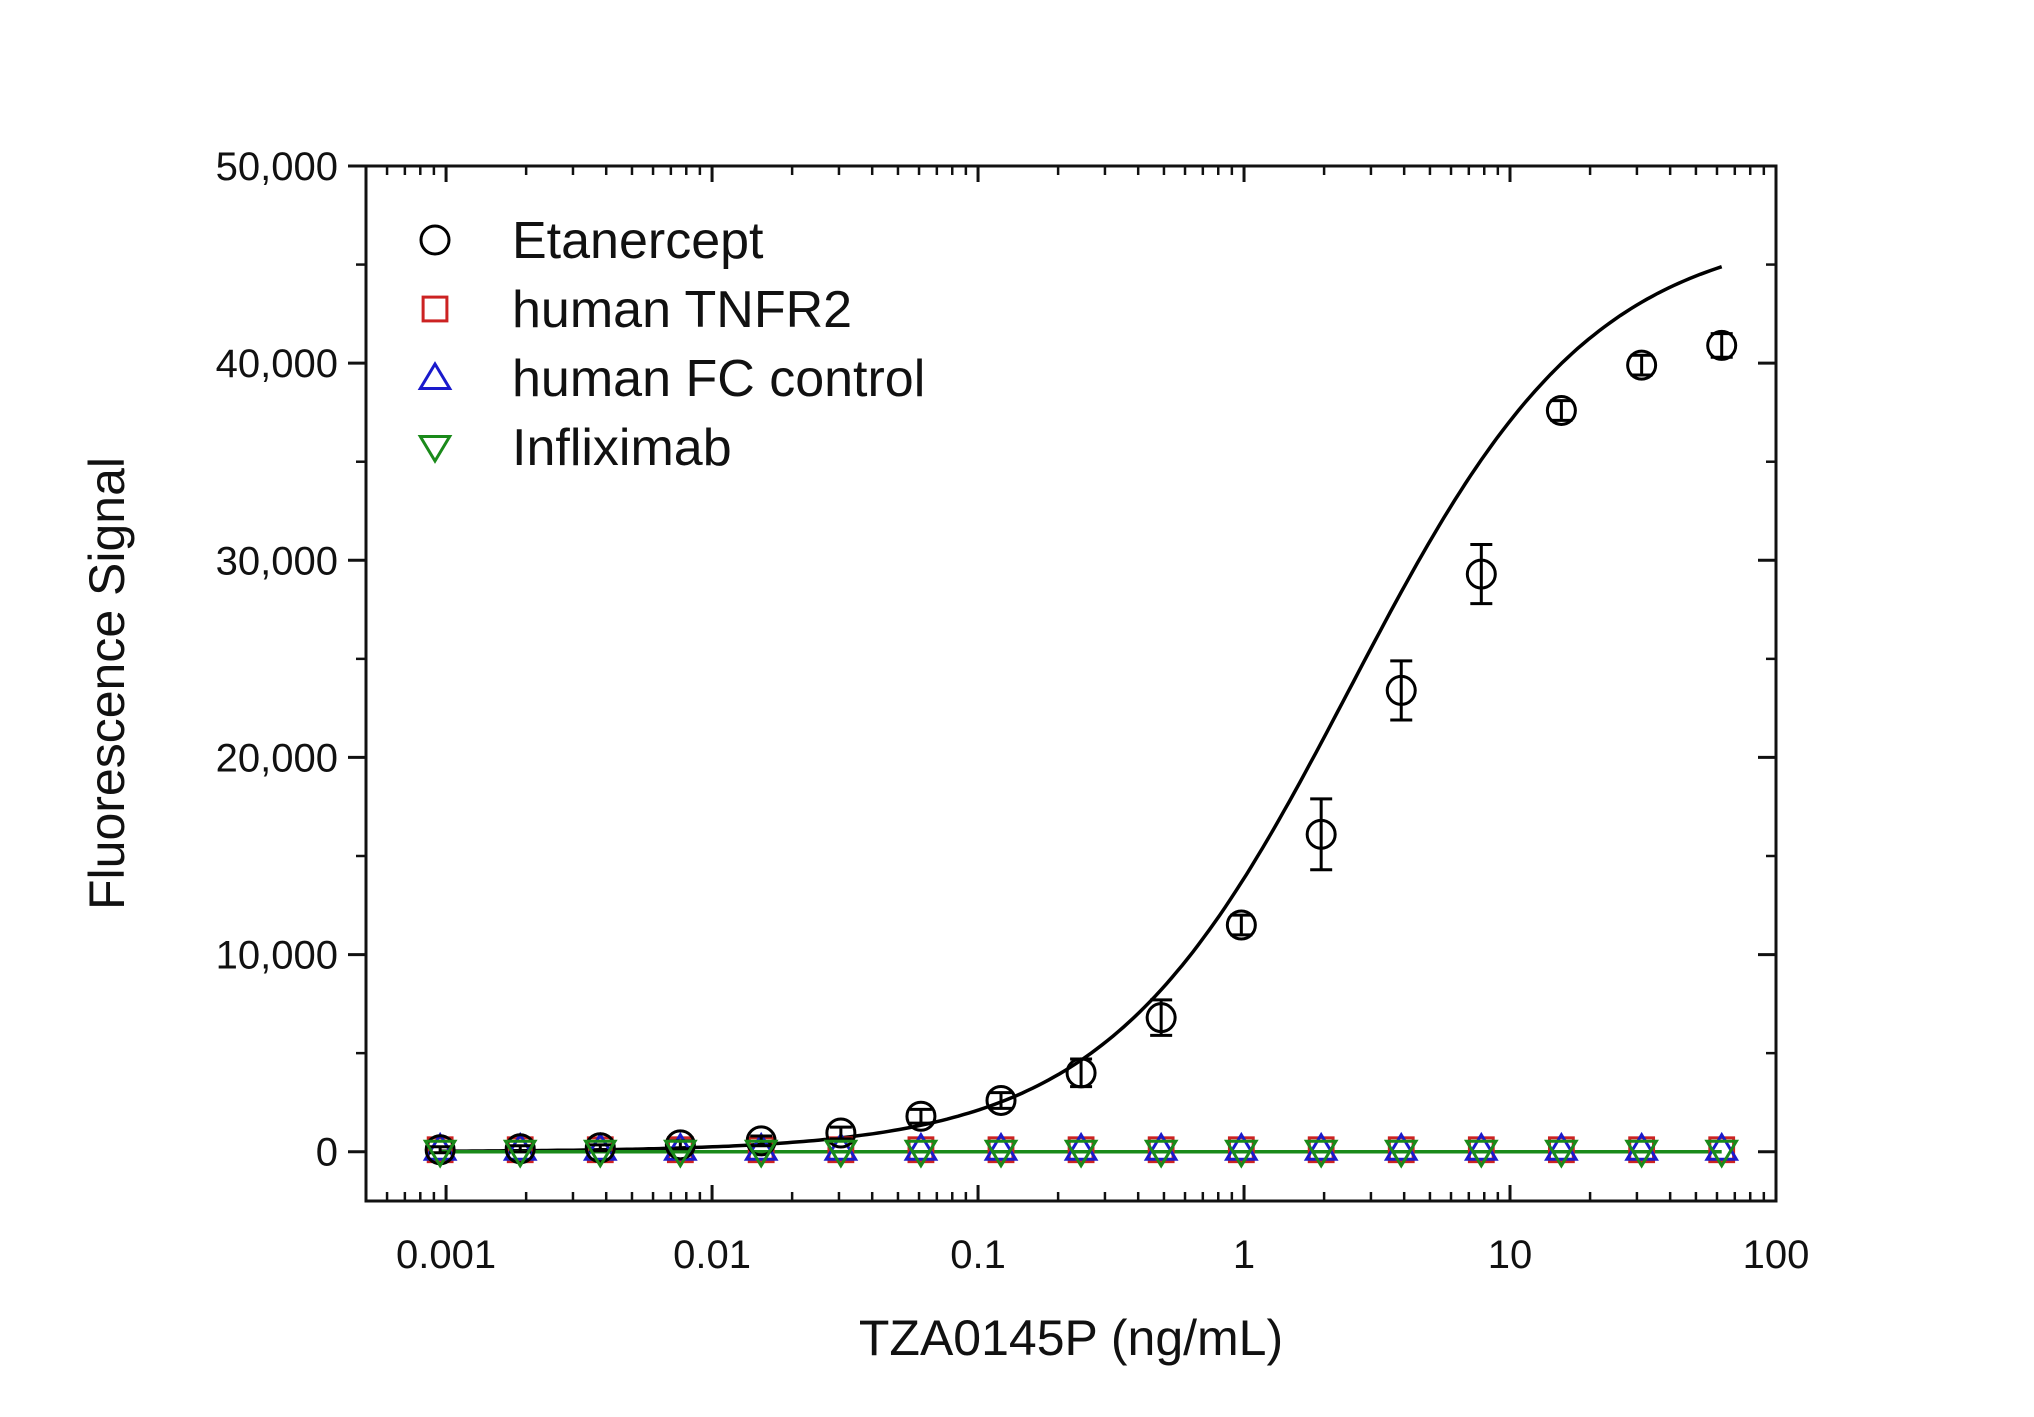 This screenshot has height=1417, width=2034. Describe the element at coordinates (622, 448) in the screenshot. I see `legend-label: Infliximab` at that location.